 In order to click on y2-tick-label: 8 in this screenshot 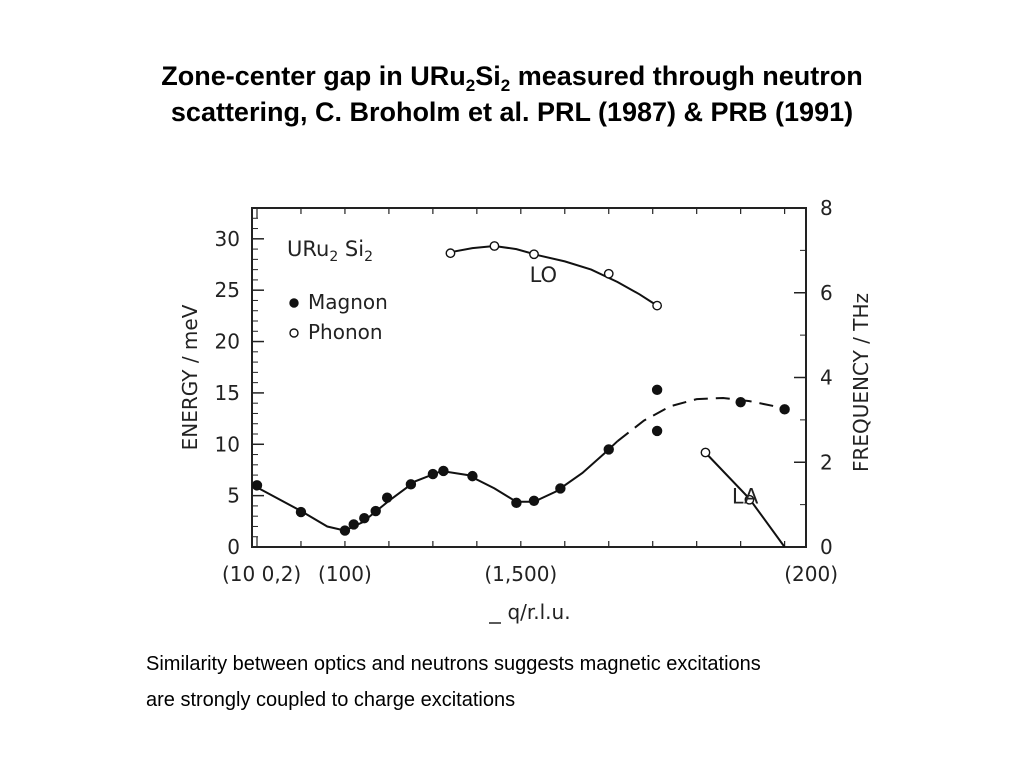, I will do `click(826, 208)`.